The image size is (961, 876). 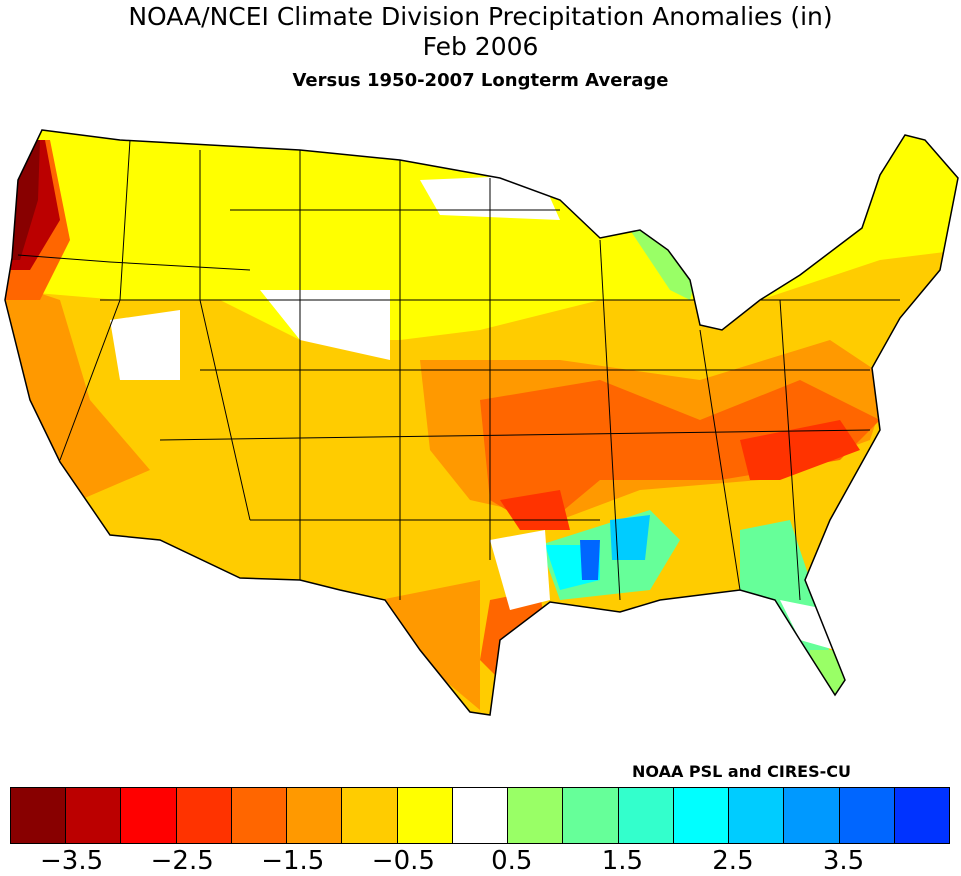 What do you see at coordinates (512, 861) in the screenshot?
I see `legend-tick-label: 0.5` at bounding box center [512, 861].